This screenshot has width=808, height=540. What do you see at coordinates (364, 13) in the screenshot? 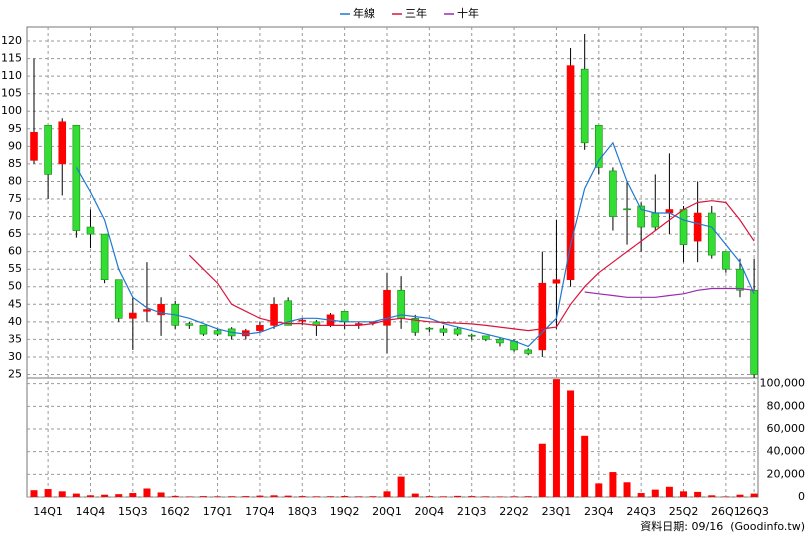
I see `legend-label: 年線` at bounding box center [364, 13].